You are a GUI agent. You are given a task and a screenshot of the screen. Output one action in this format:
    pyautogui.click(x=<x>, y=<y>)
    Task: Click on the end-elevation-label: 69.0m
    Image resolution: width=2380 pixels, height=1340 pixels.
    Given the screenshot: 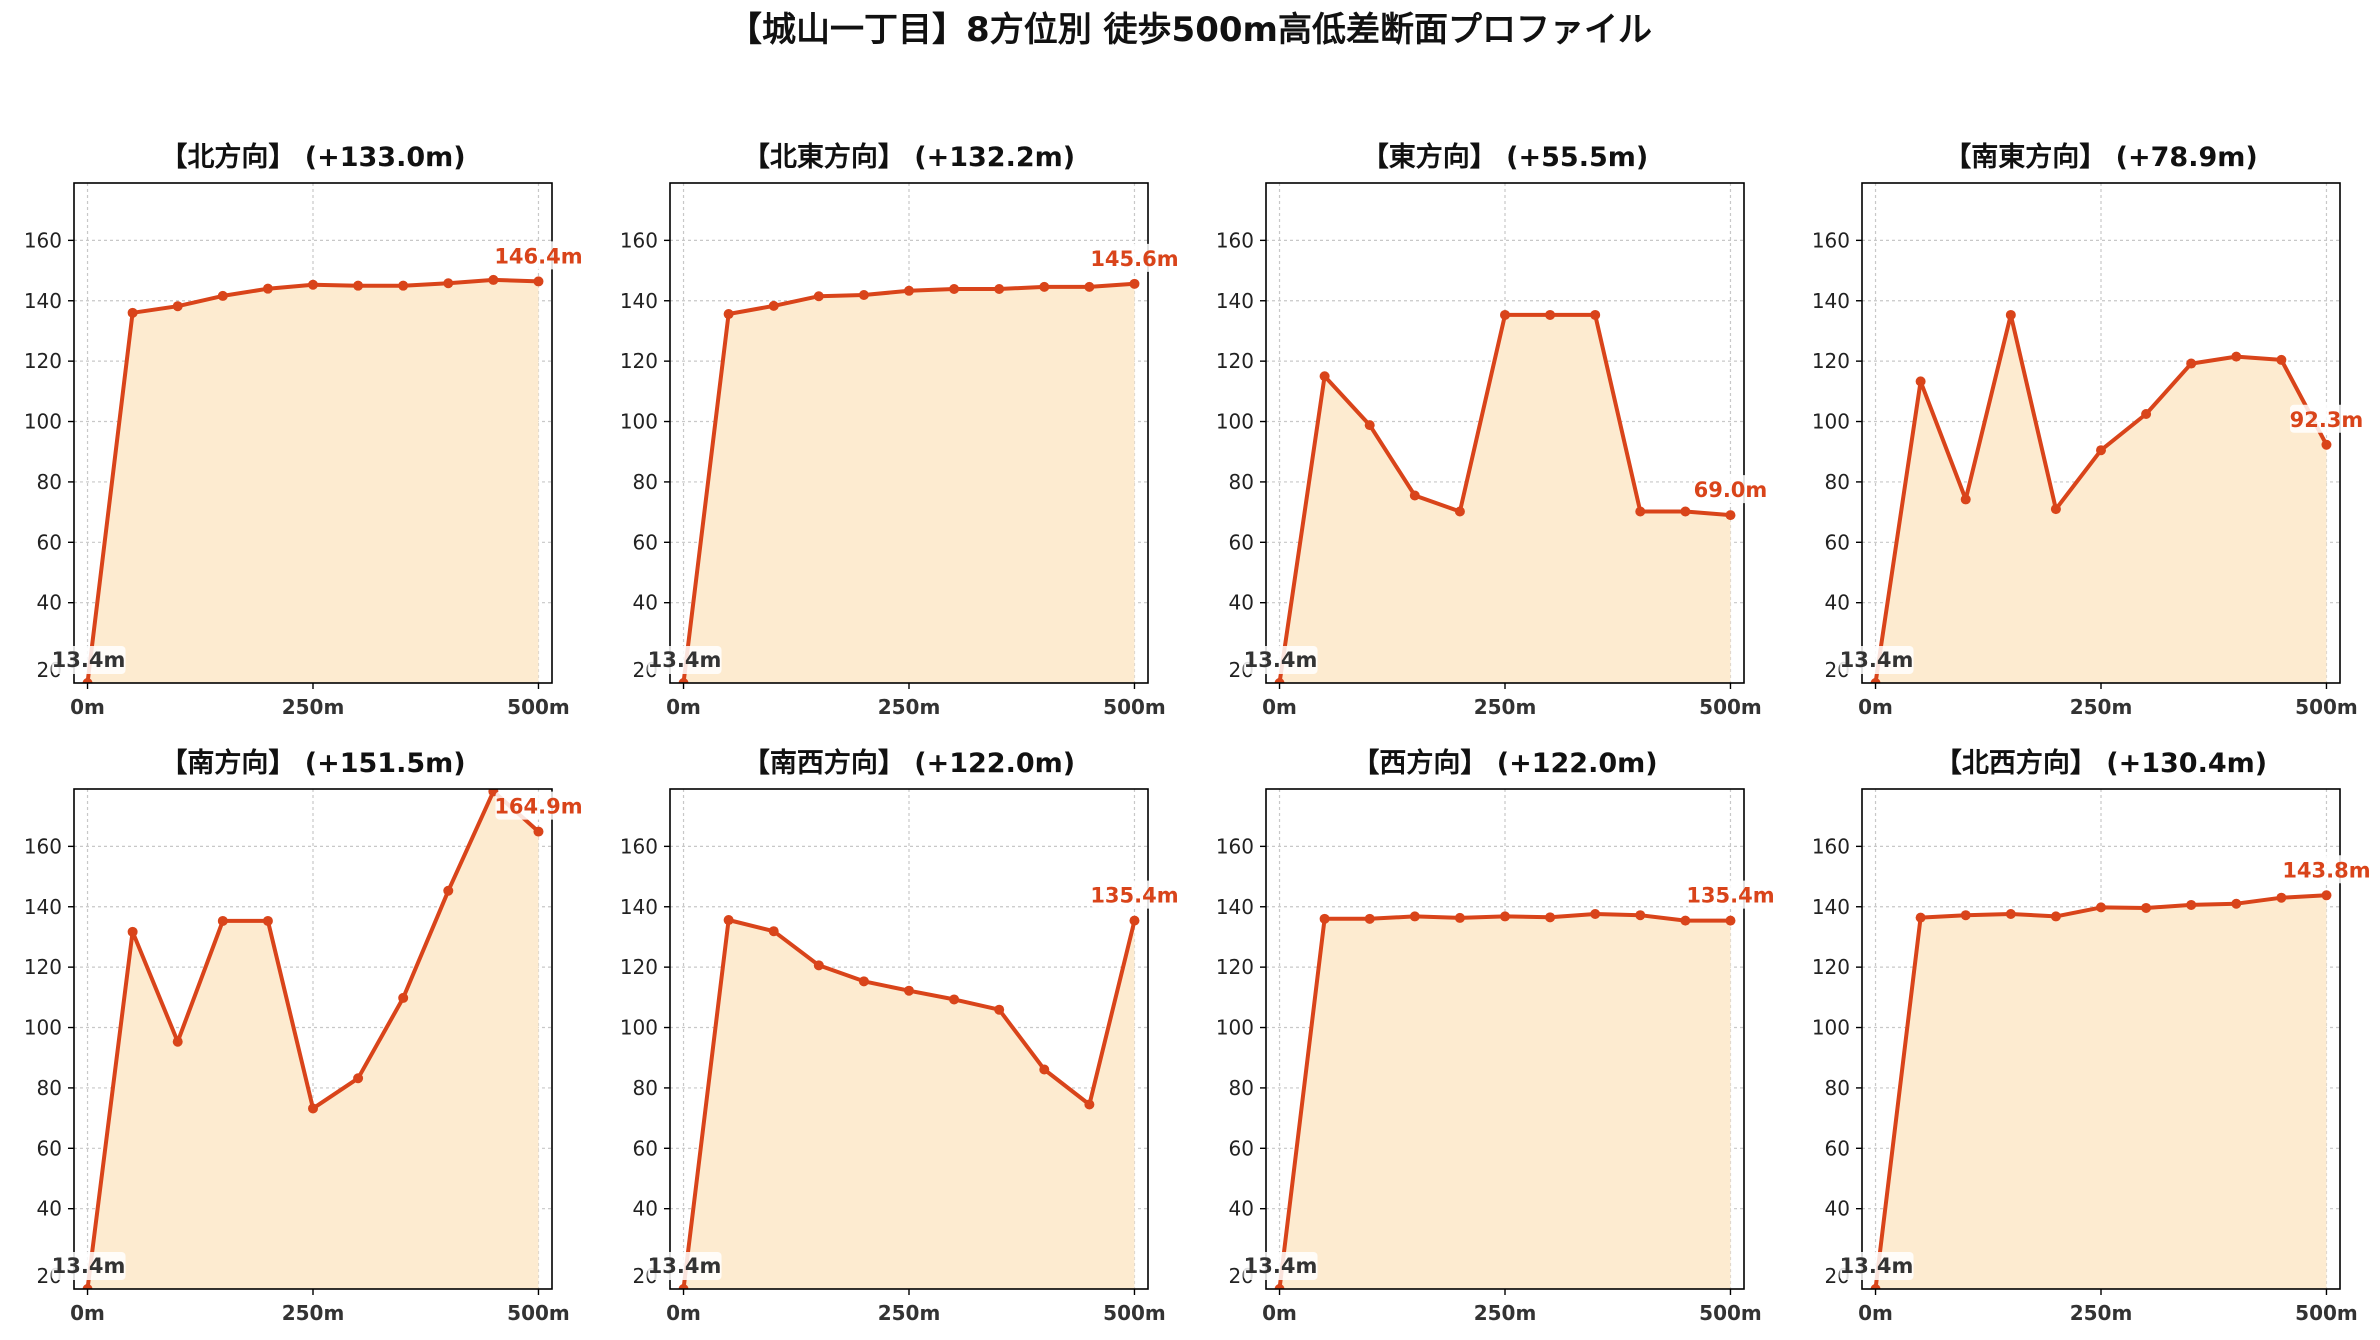 What is the action you would take?
    pyautogui.click(x=1731, y=490)
    